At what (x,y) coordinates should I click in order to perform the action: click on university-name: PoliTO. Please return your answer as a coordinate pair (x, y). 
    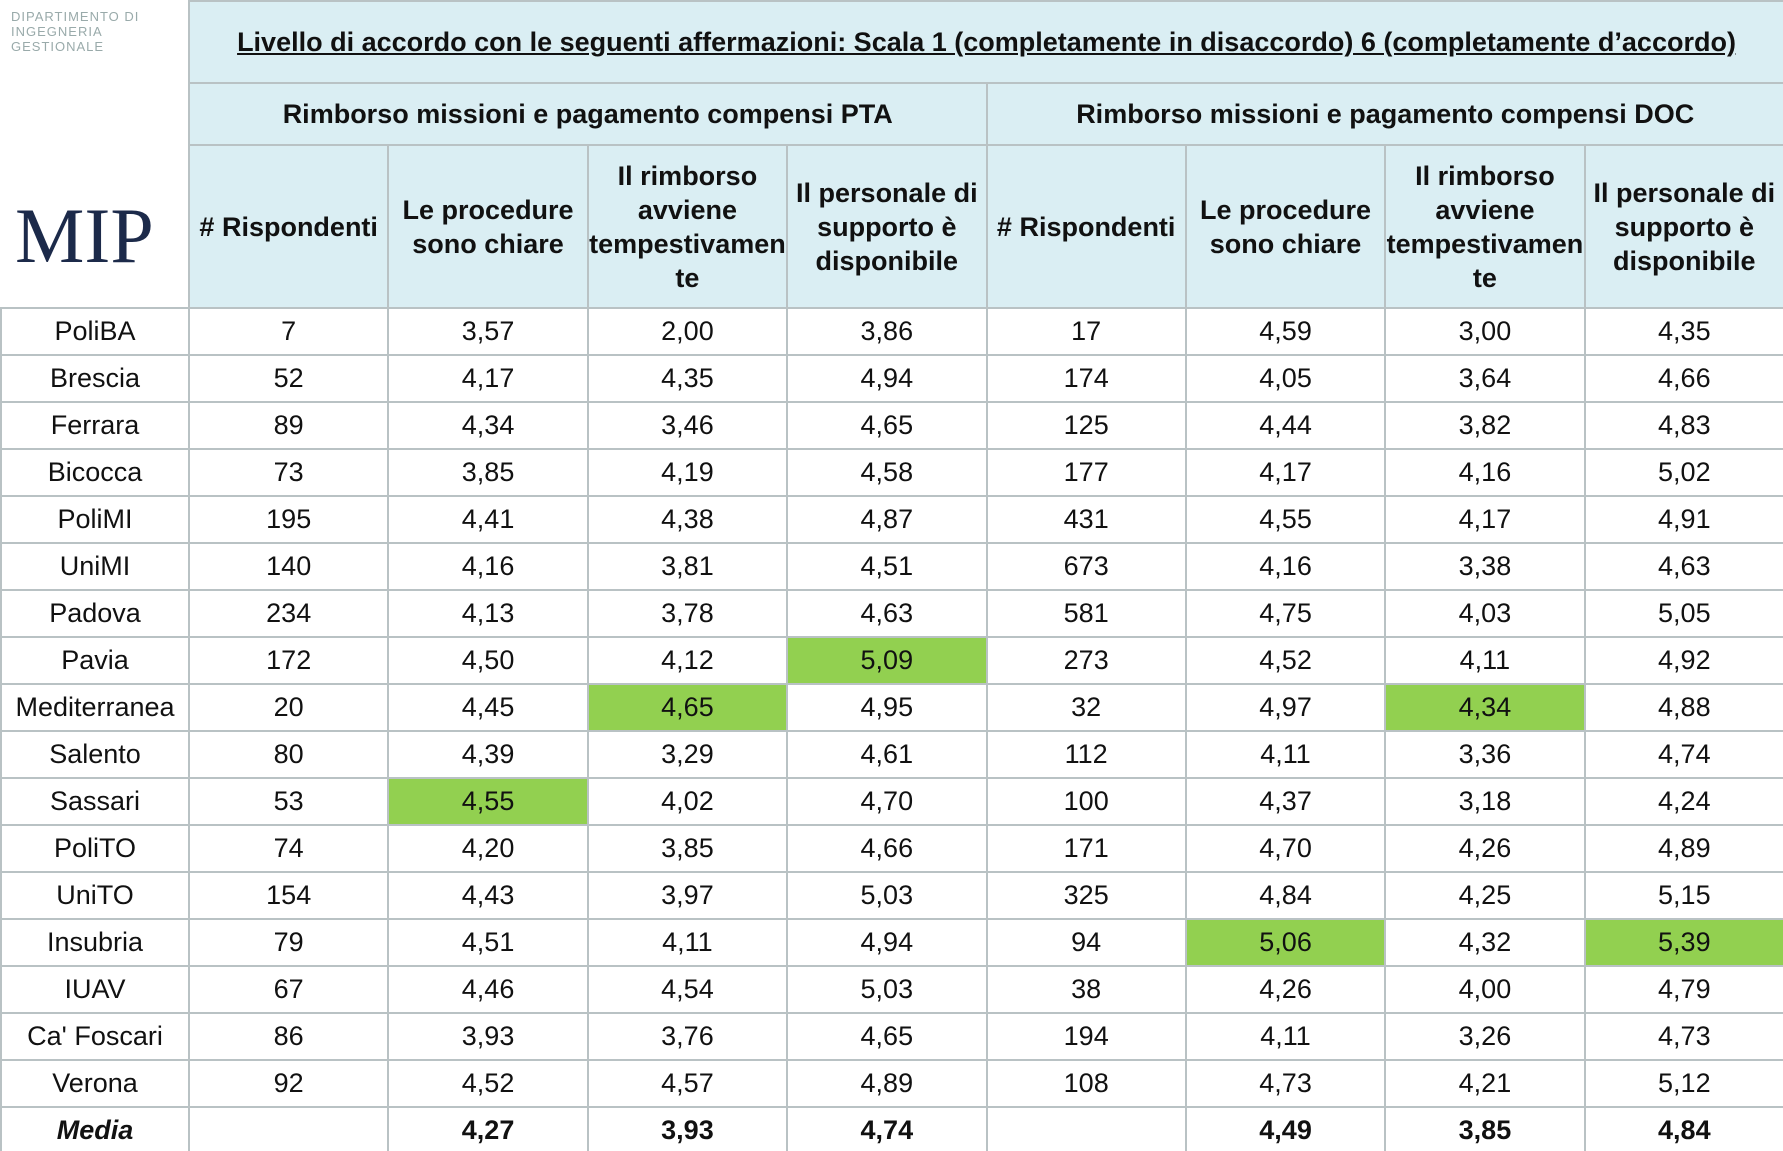
    Looking at the image, I should click on (95, 848).